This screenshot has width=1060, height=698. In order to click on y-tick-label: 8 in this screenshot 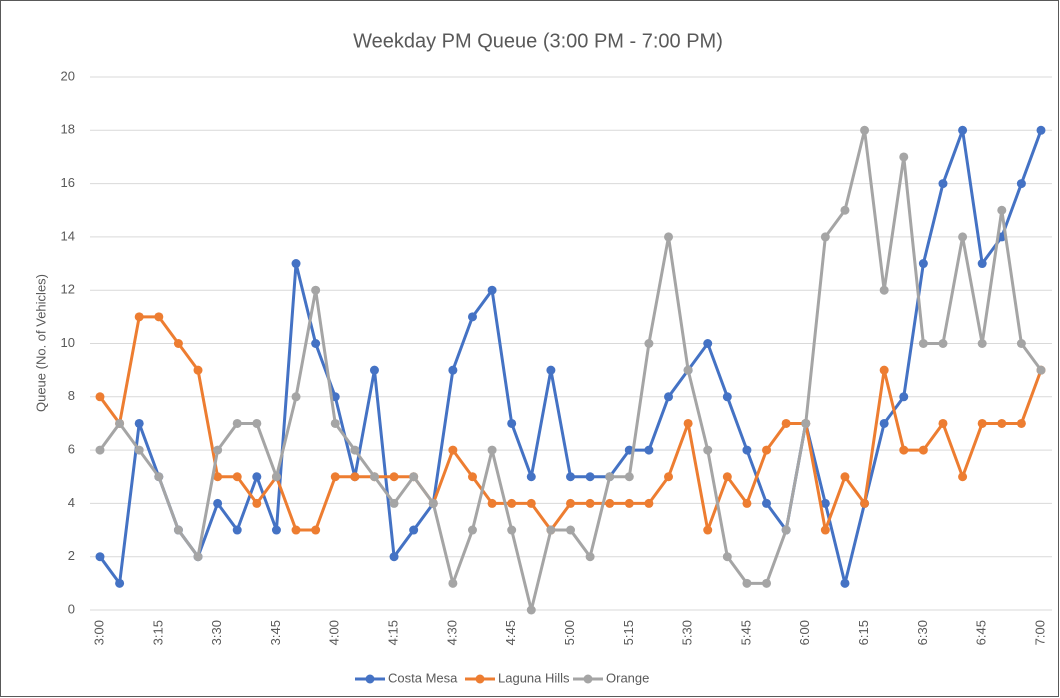, I will do `click(71, 395)`.